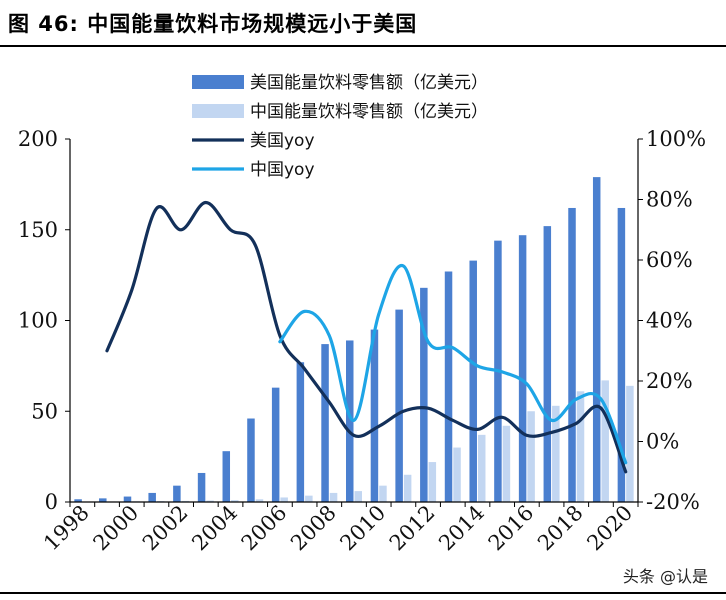  Describe the element at coordinates (432, 482) in the screenshot. I see `cn-sales-bar-2012` at that location.